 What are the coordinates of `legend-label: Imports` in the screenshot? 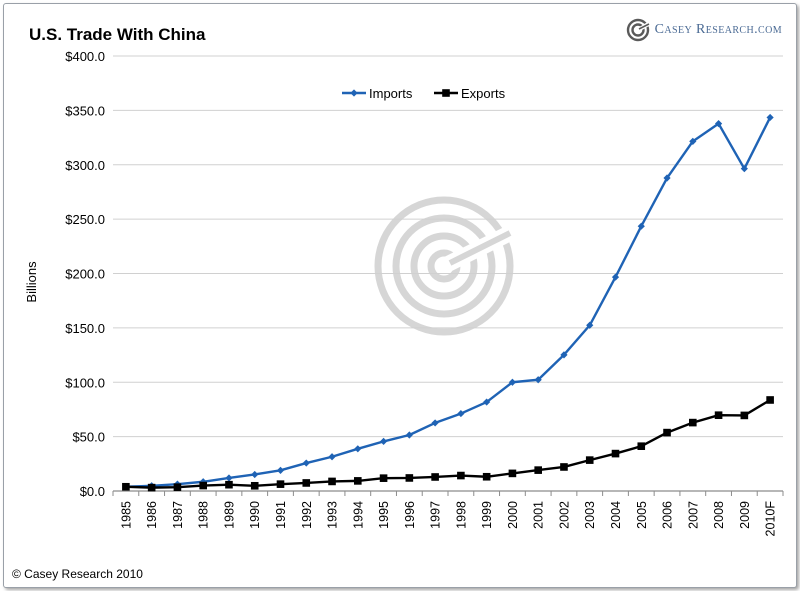 It's located at (391, 93).